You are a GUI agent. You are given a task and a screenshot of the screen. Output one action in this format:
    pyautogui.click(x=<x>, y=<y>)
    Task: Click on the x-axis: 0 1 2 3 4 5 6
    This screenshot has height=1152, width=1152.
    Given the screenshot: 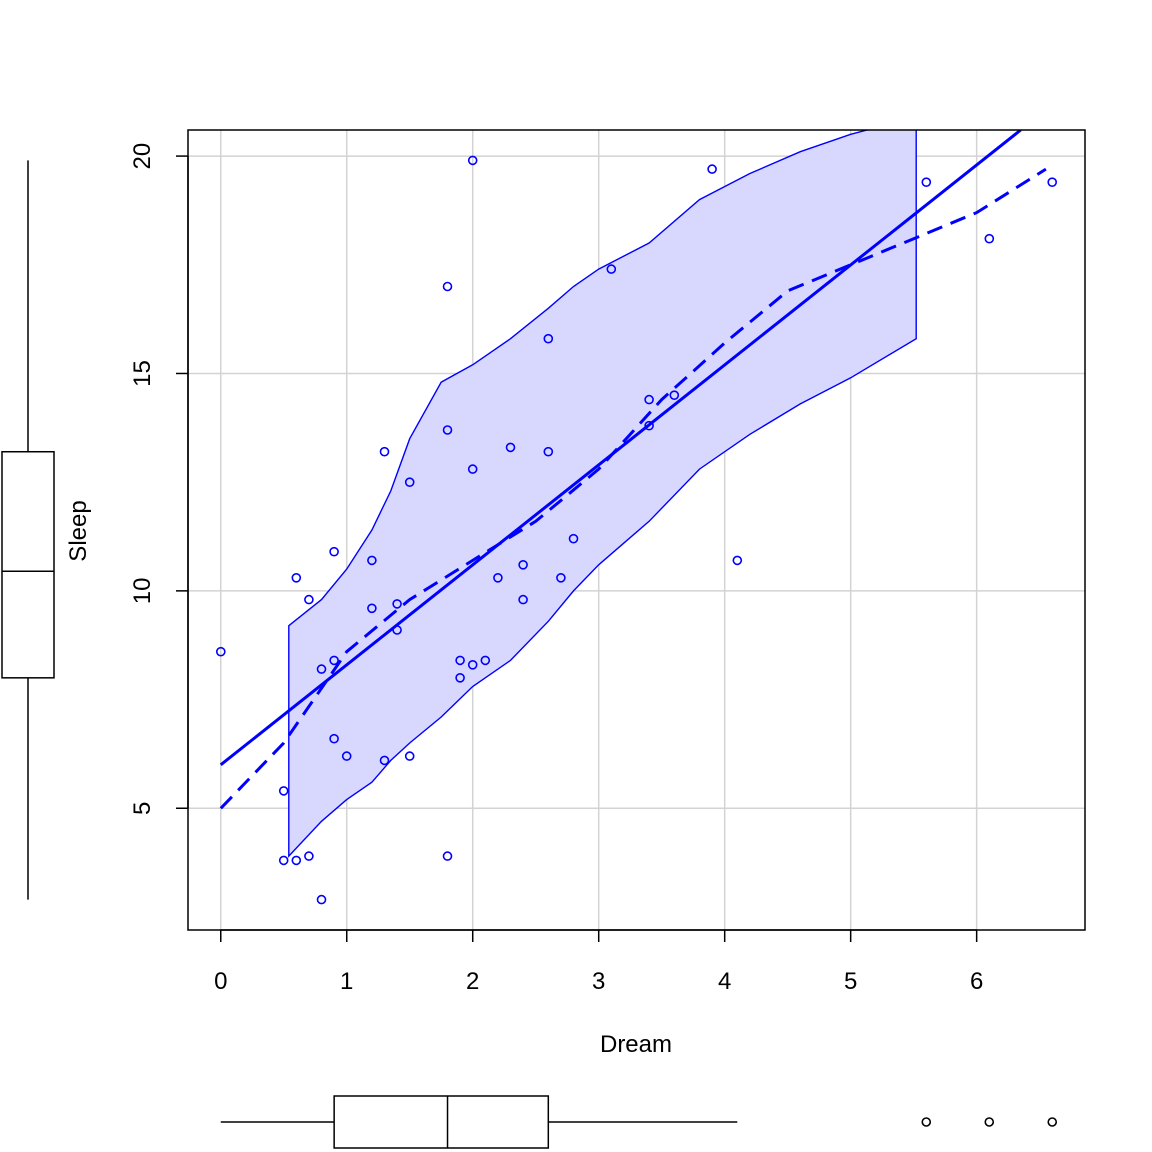 What is the action you would take?
    pyautogui.click(x=598, y=962)
    